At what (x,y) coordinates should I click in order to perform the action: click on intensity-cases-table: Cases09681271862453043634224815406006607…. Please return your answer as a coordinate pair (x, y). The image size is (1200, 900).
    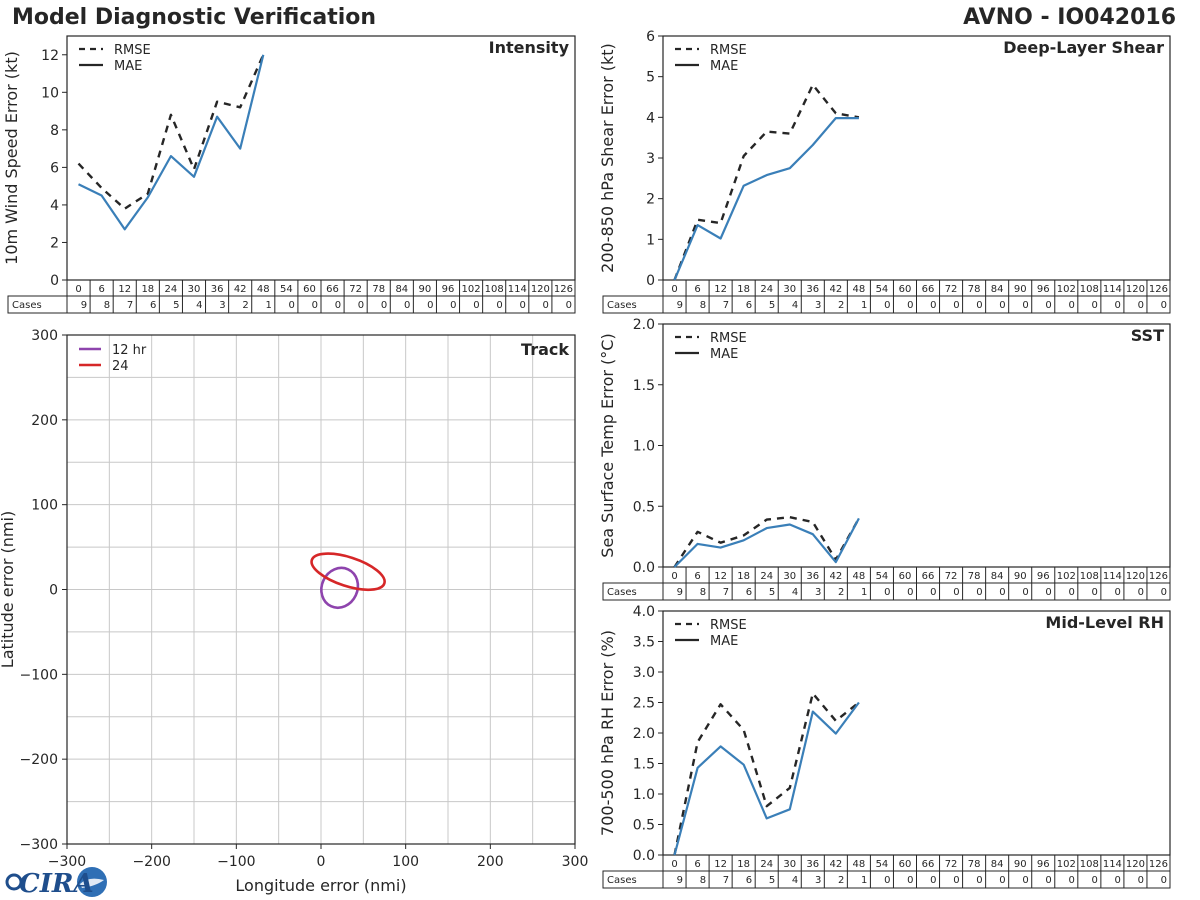
    Looking at the image, I should click on (291, 297).